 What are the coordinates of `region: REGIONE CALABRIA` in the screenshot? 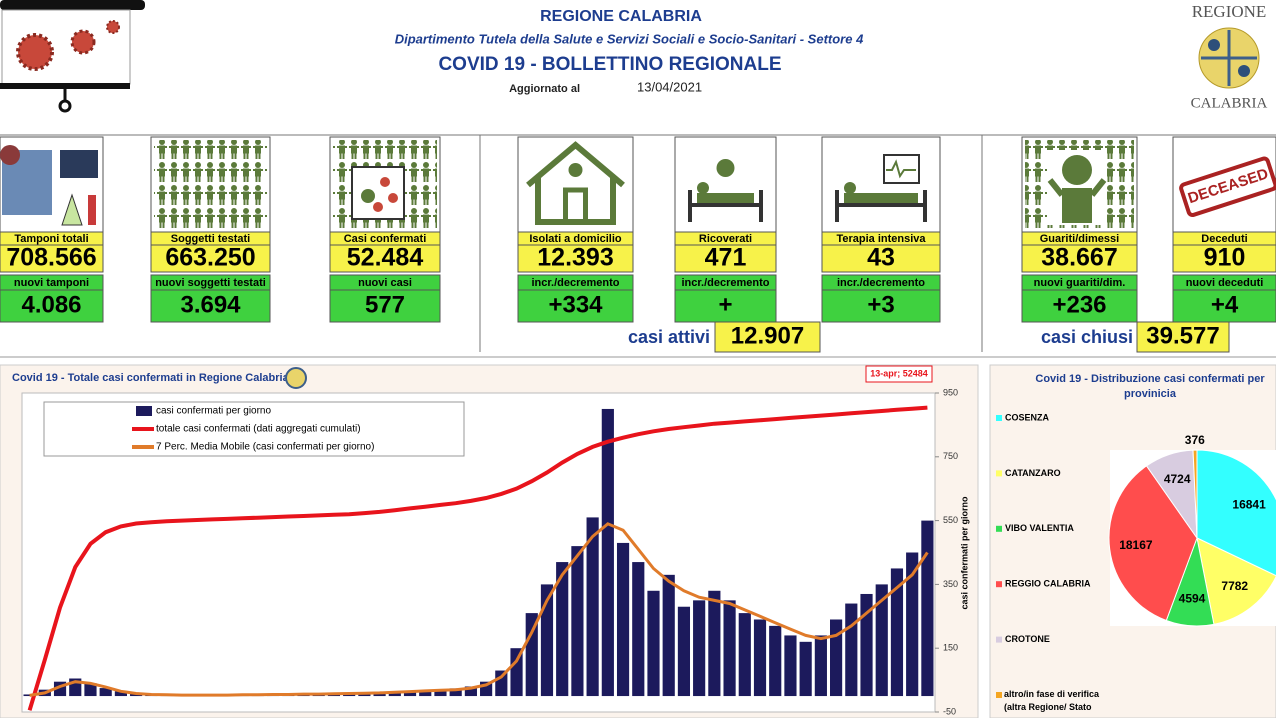 It's located at (621, 16).